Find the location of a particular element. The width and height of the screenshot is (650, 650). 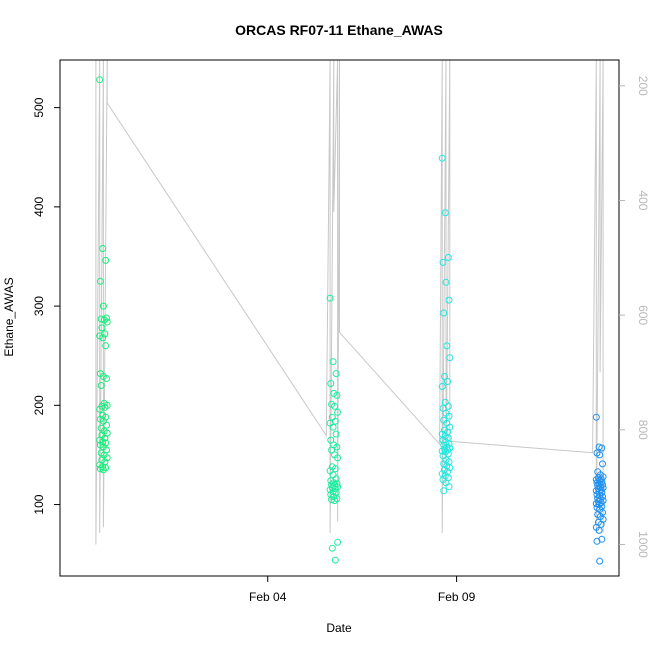

x-tick-label: Feb 04 is located at coordinates (268, 597).